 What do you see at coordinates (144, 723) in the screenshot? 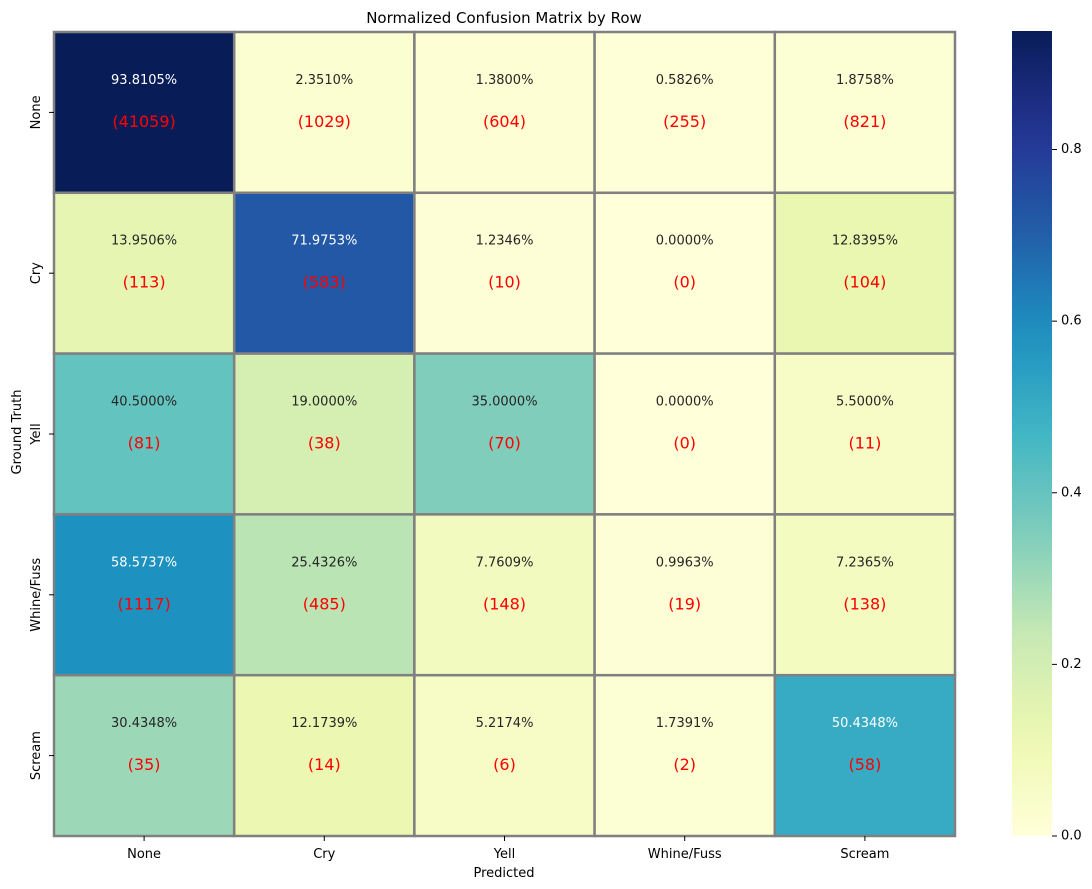
I see `cell-percent-label: 30.4348%` at bounding box center [144, 723].